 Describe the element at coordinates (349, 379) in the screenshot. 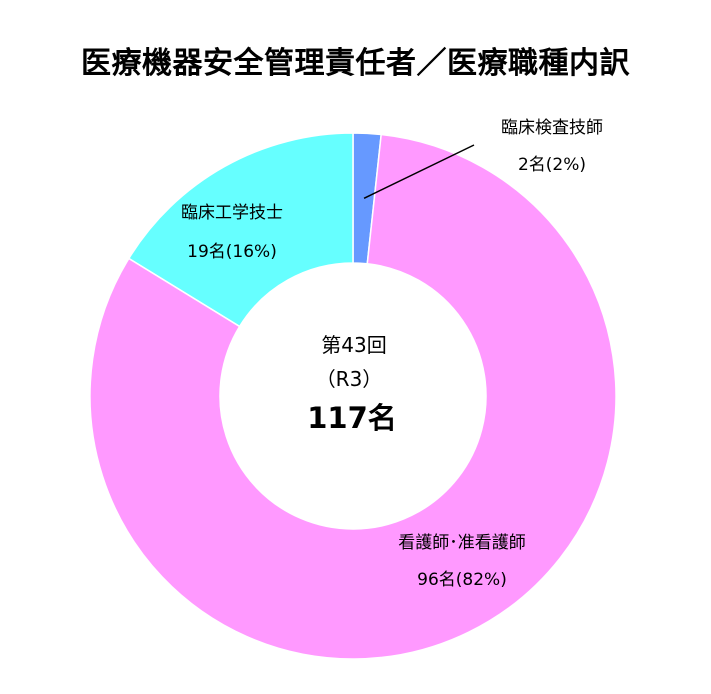

I see `center-year: （R3）` at that location.